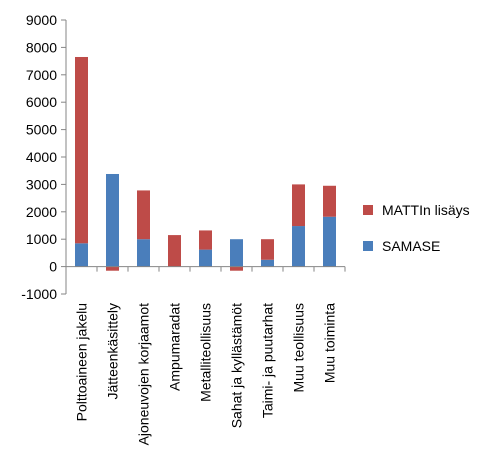  What do you see at coordinates (41, 130) in the screenshot?
I see `y-tick-label: 5000` at bounding box center [41, 130].